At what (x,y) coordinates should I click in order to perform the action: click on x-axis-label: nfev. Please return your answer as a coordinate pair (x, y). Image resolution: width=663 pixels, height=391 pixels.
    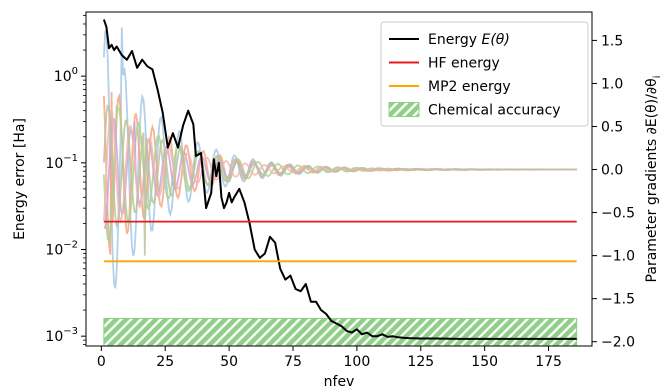
    Looking at the image, I should click on (339, 382).